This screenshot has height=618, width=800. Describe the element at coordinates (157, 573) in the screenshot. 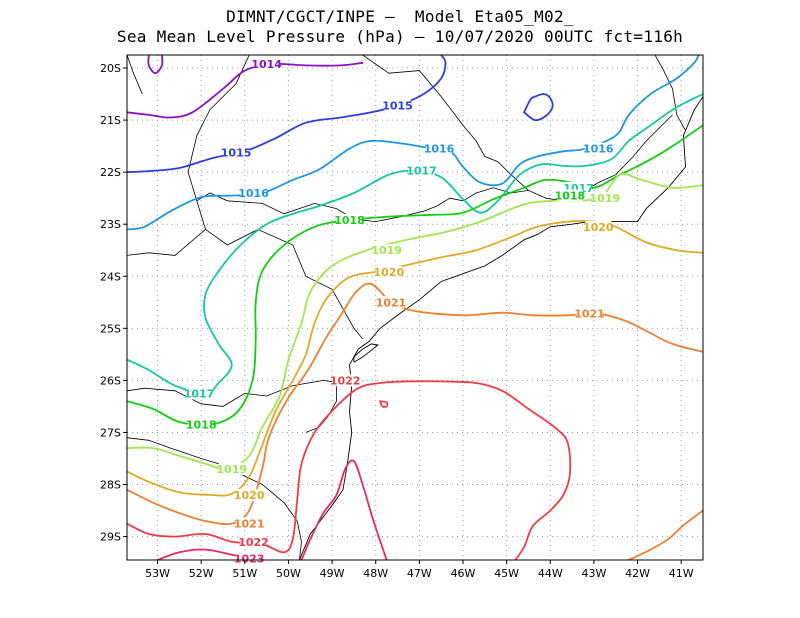

I see `x-tick-label: 53W` at that location.